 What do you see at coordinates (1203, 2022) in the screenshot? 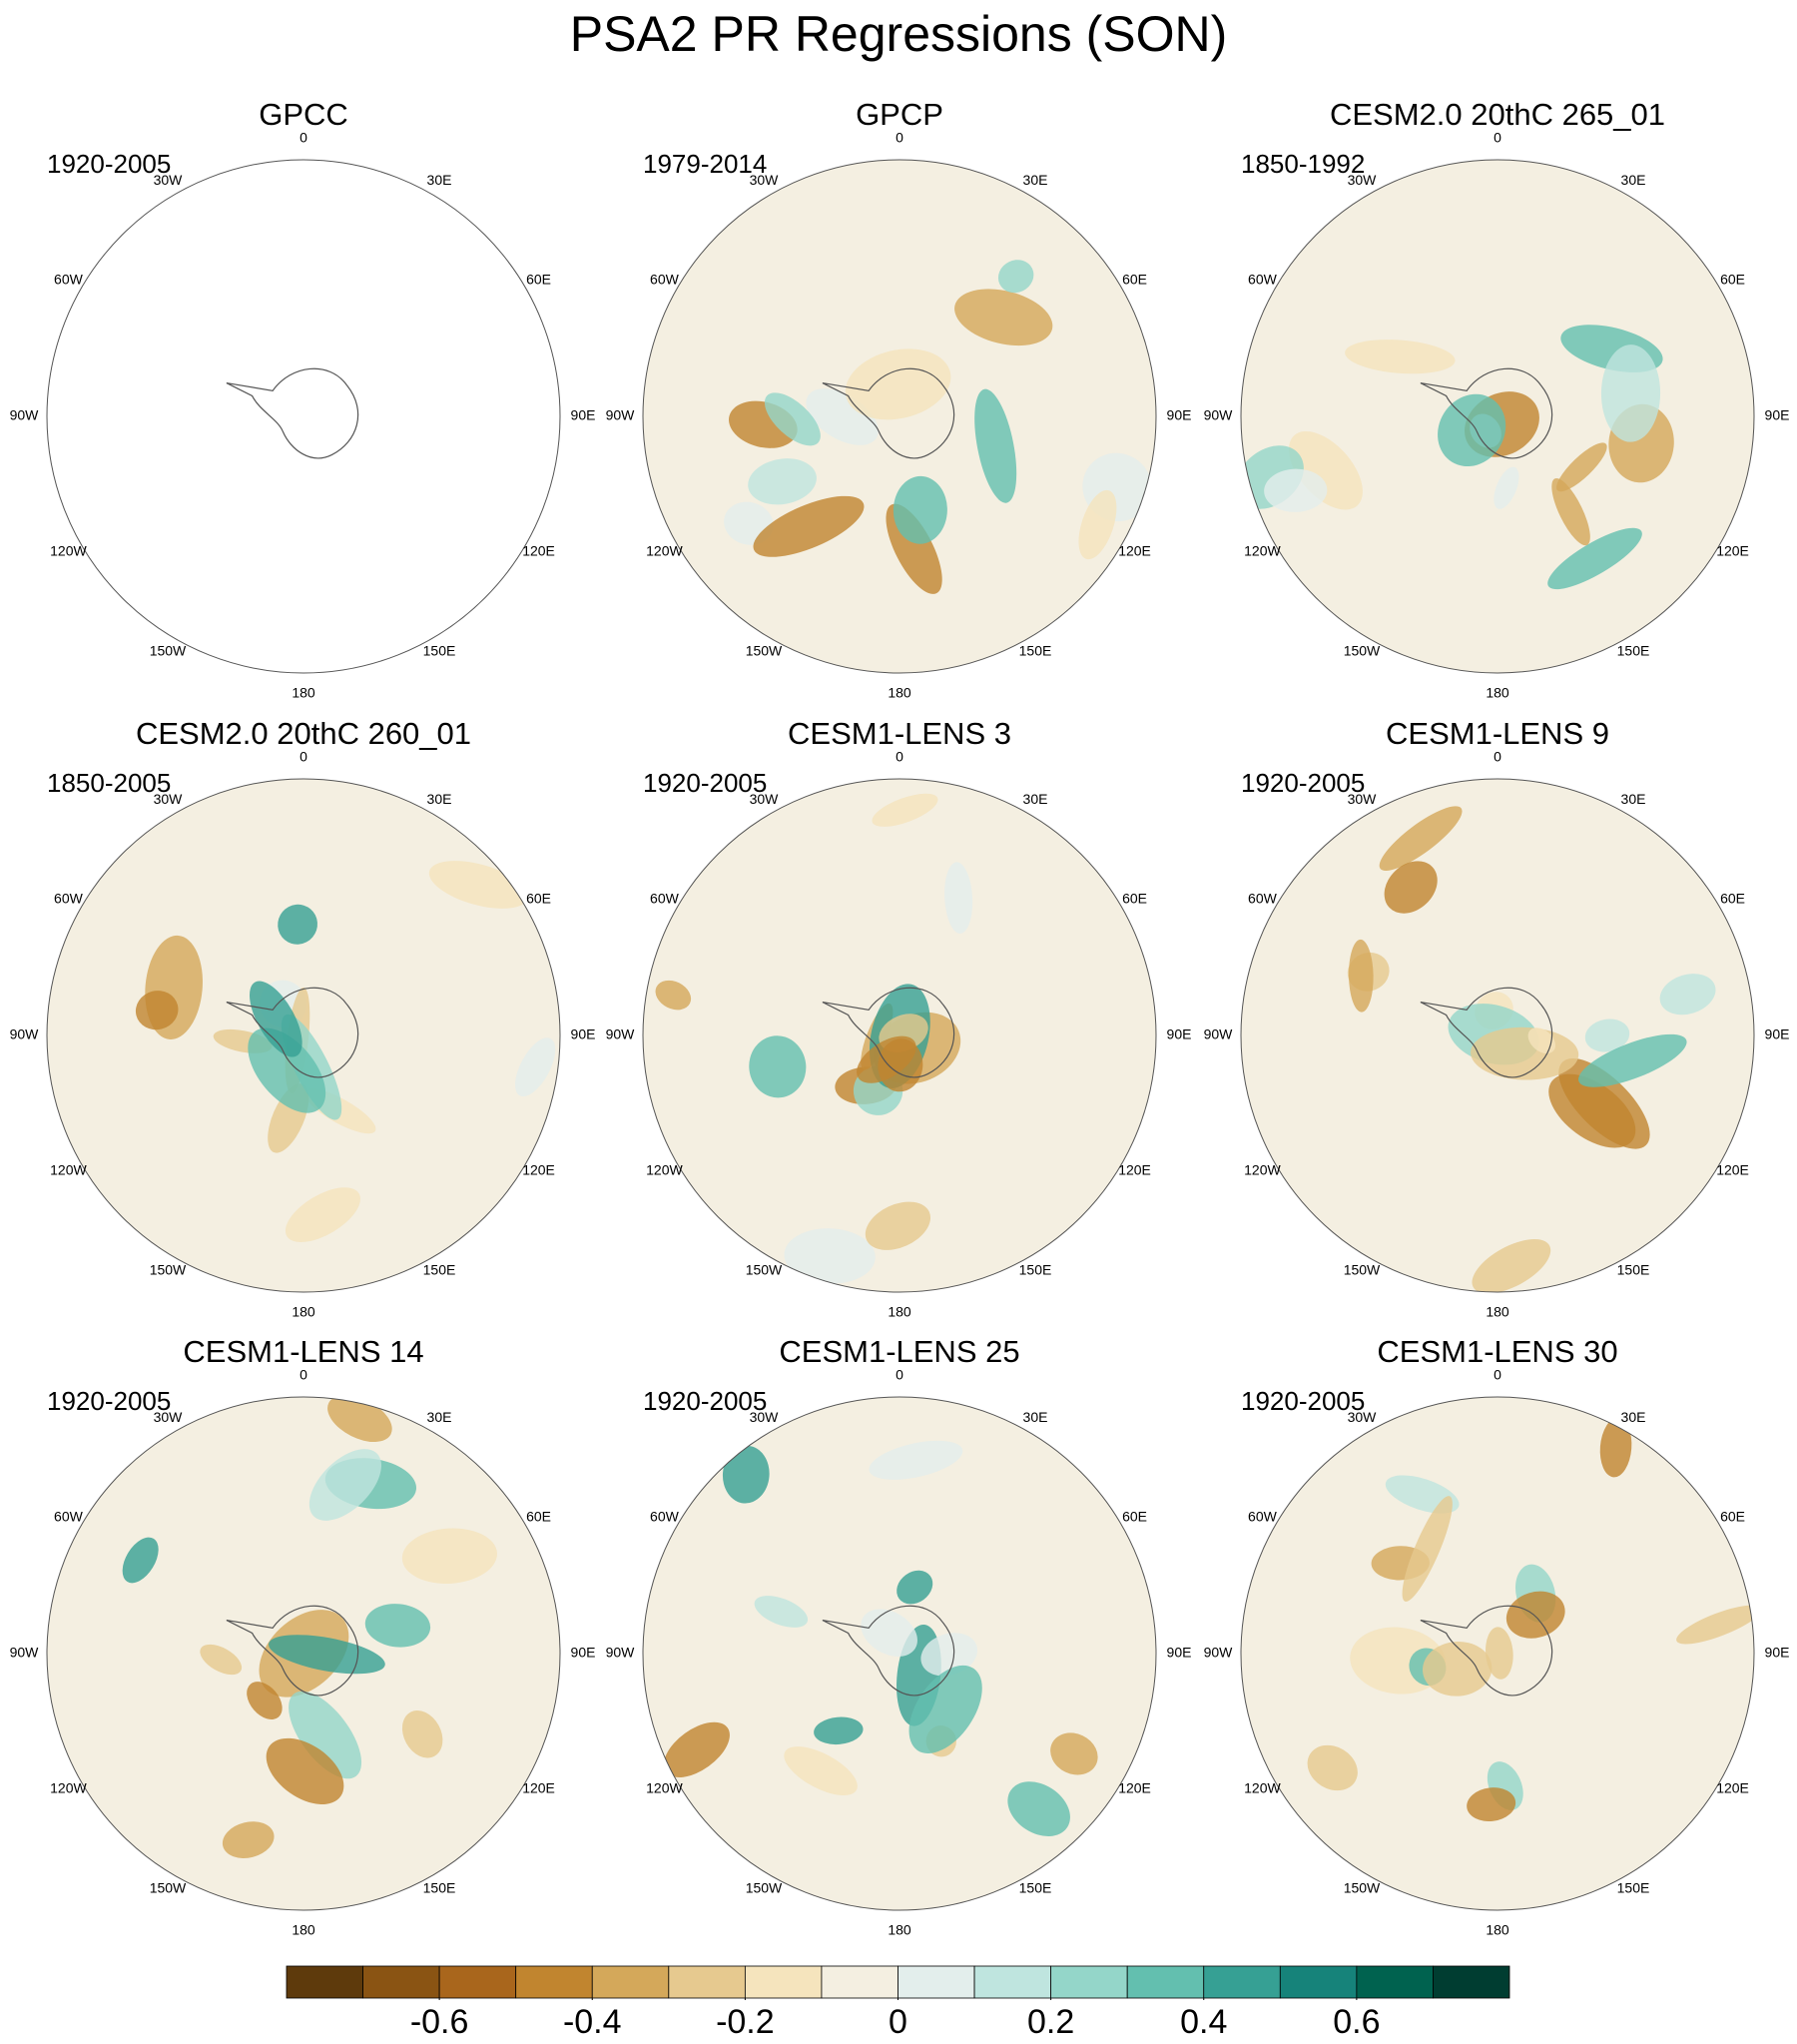
I see `colorbar-tick-label: 0.4` at bounding box center [1203, 2022].